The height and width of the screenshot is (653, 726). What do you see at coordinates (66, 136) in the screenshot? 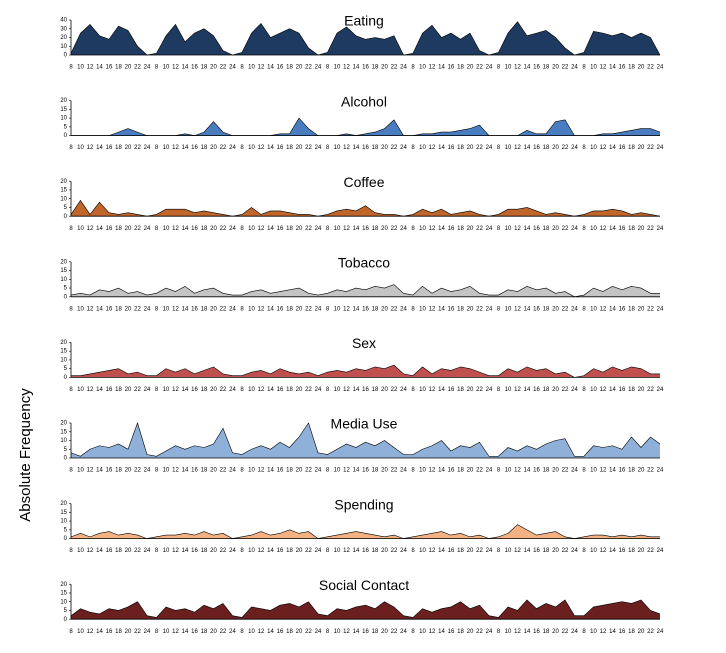
I see `y-tick-label: 0` at bounding box center [66, 136].